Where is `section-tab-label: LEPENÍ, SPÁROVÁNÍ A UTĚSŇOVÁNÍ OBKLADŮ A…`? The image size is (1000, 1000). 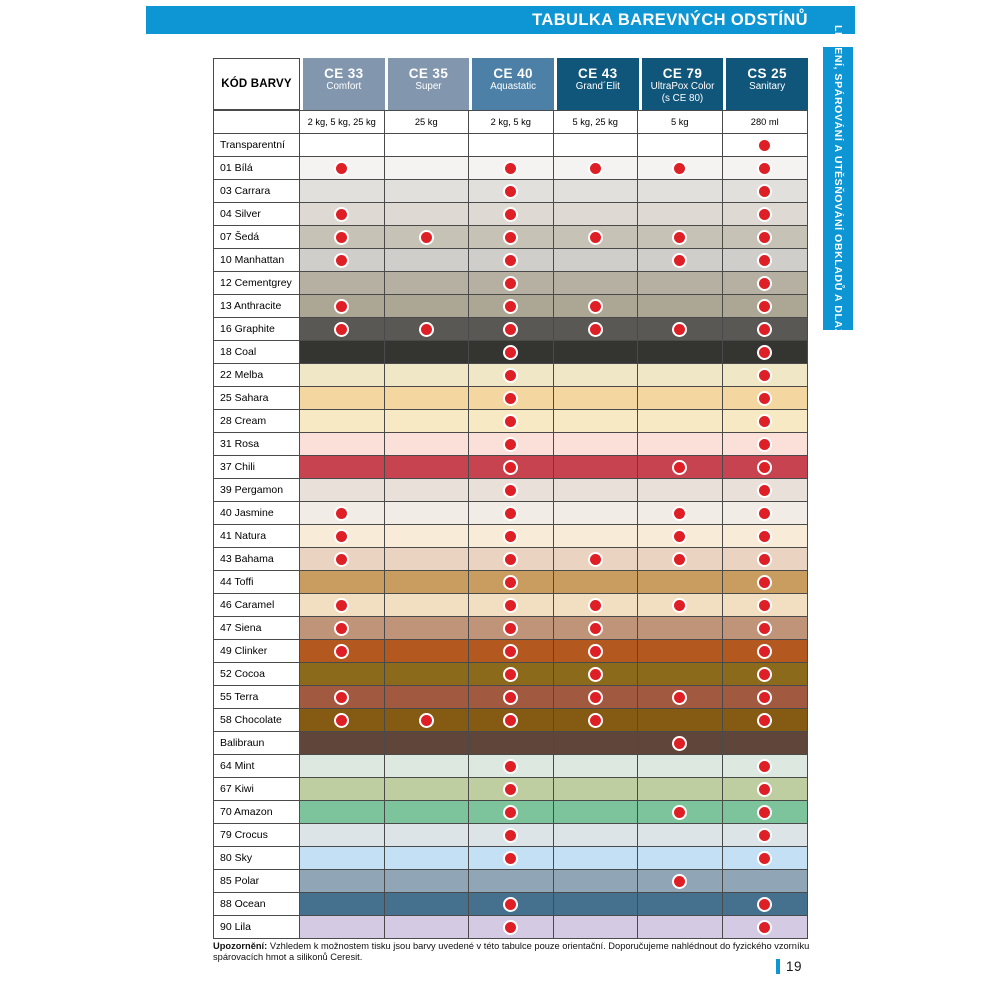
section-tab-label: LEPENÍ, SPÁROVÁNÍ A UTĚSŇOVÁNÍ OBKLADŮ A… is located at coordinates (838, 188).